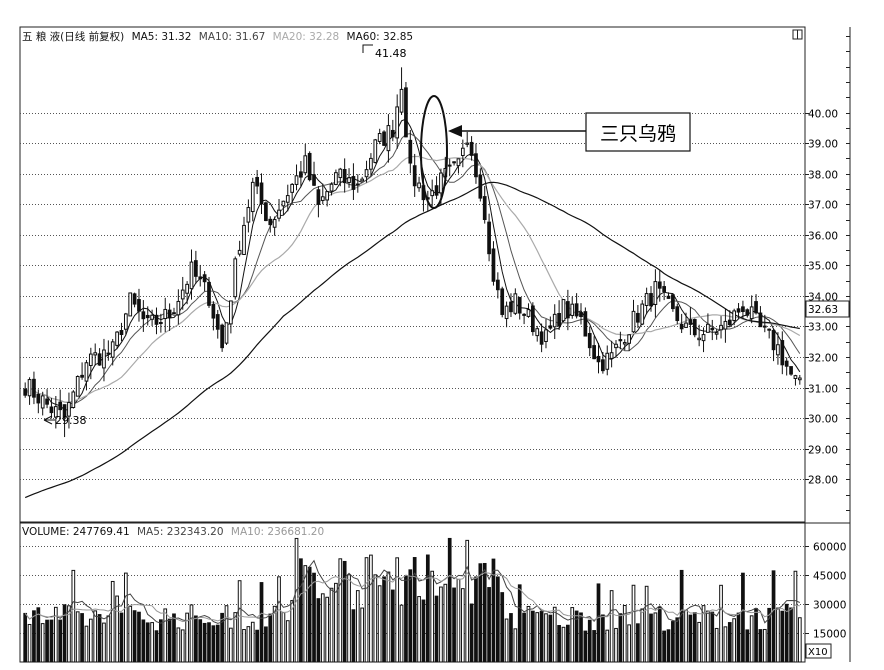 This screenshot has width=884, height=670. I want to click on price-tick-label: 28.00, so click(823, 481).